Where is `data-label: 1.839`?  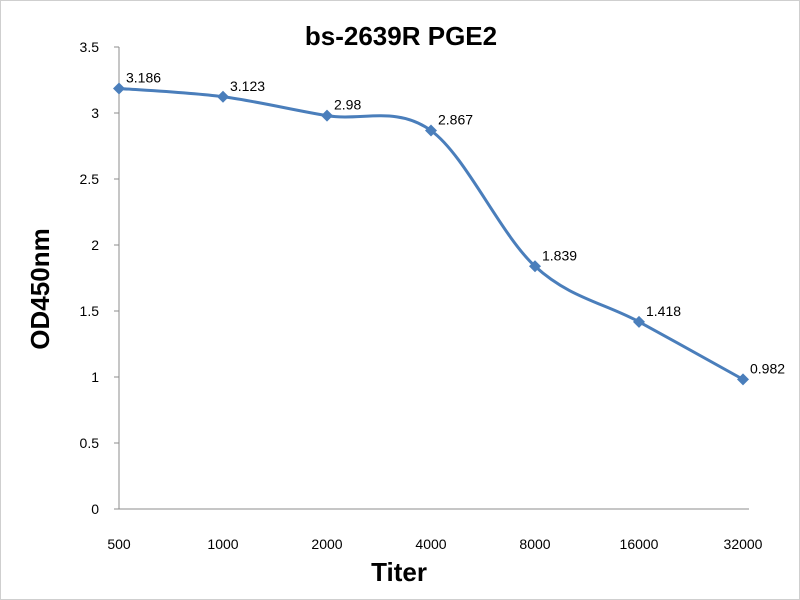 data-label: 1.839 is located at coordinates (559, 255).